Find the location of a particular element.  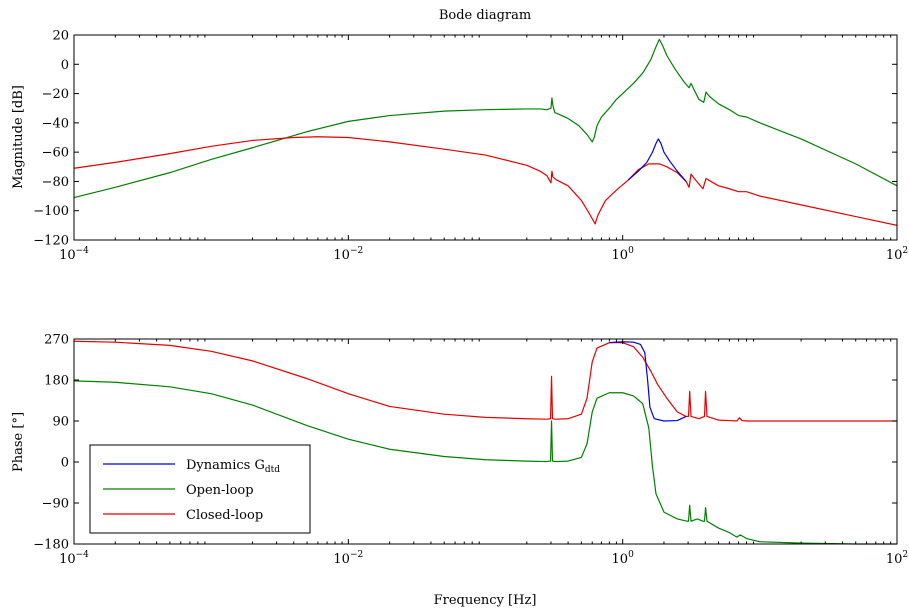

phase-line-dynamics-g-dtd is located at coordinates (648, 381).